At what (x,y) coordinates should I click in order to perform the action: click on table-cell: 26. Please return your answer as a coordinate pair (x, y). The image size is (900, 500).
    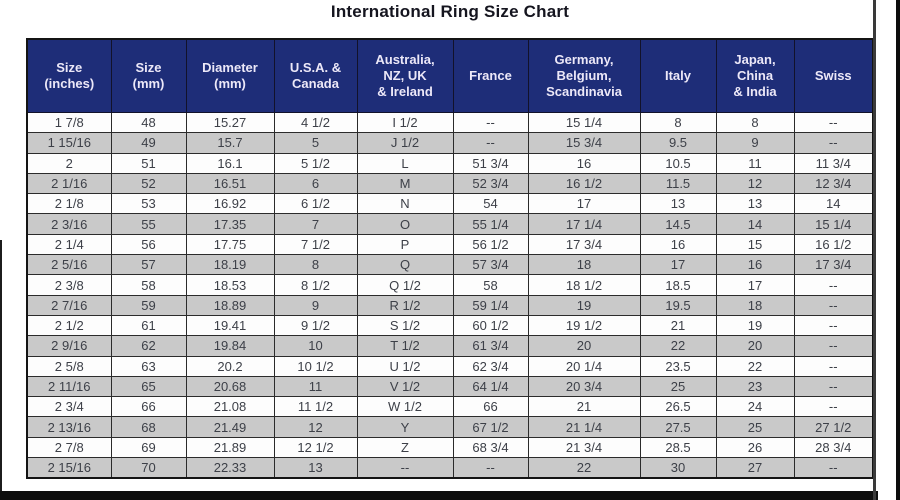
    Looking at the image, I should click on (755, 447).